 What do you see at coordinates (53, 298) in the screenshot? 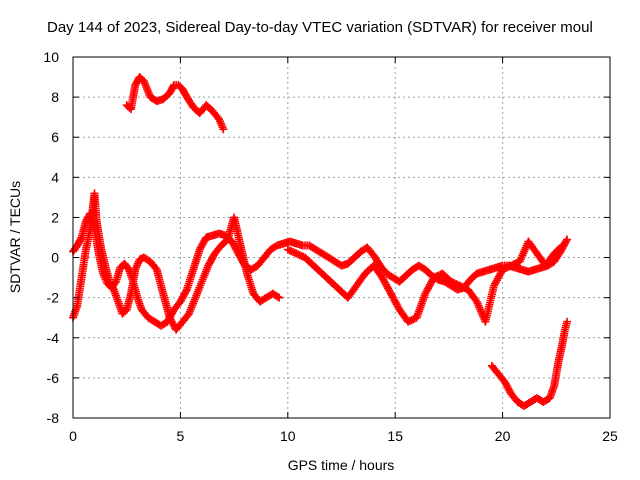
I see `y-tick-label: -2` at bounding box center [53, 298].